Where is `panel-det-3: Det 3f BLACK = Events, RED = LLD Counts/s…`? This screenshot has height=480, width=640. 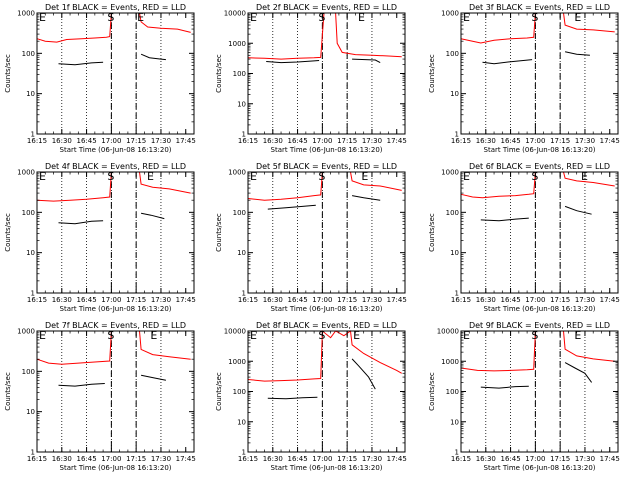 panel-det-3: Det 3f BLACK = Events, RED = LLD Counts/s… is located at coordinates (524, 78).